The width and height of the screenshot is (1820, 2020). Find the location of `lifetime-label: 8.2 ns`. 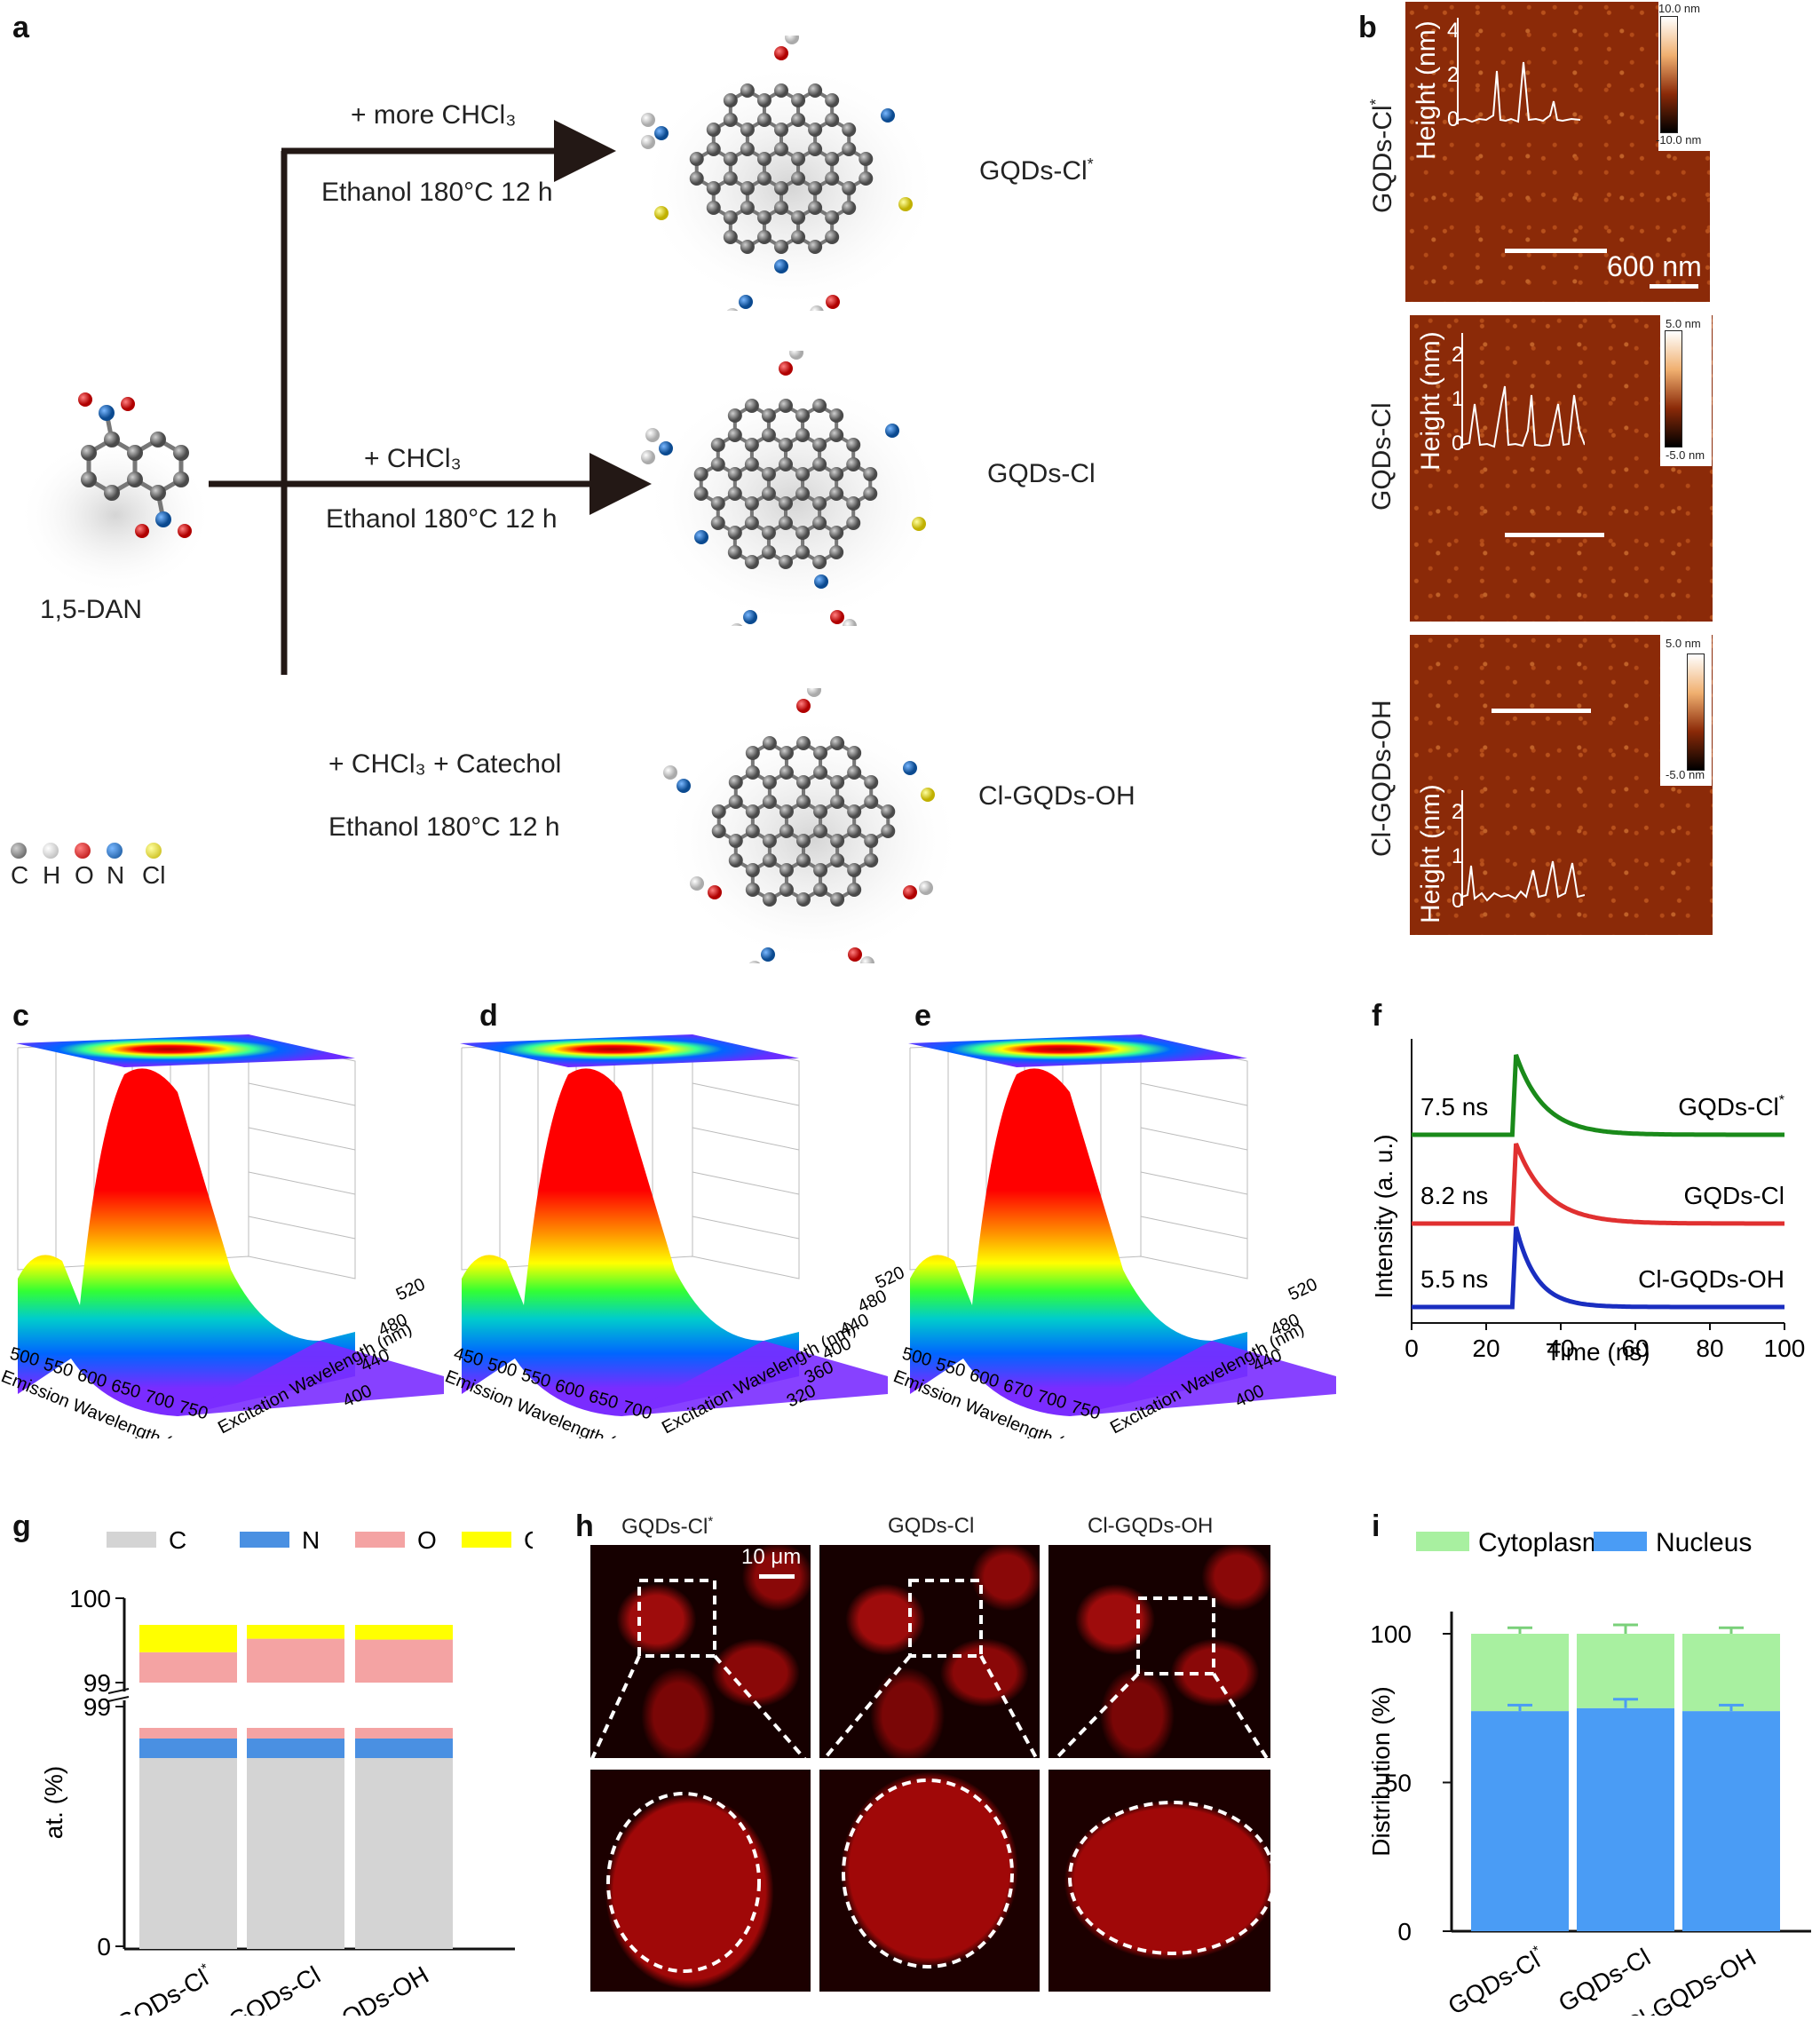

lifetime-label: 8.2 ns is located at coordinates (1454, 1195).